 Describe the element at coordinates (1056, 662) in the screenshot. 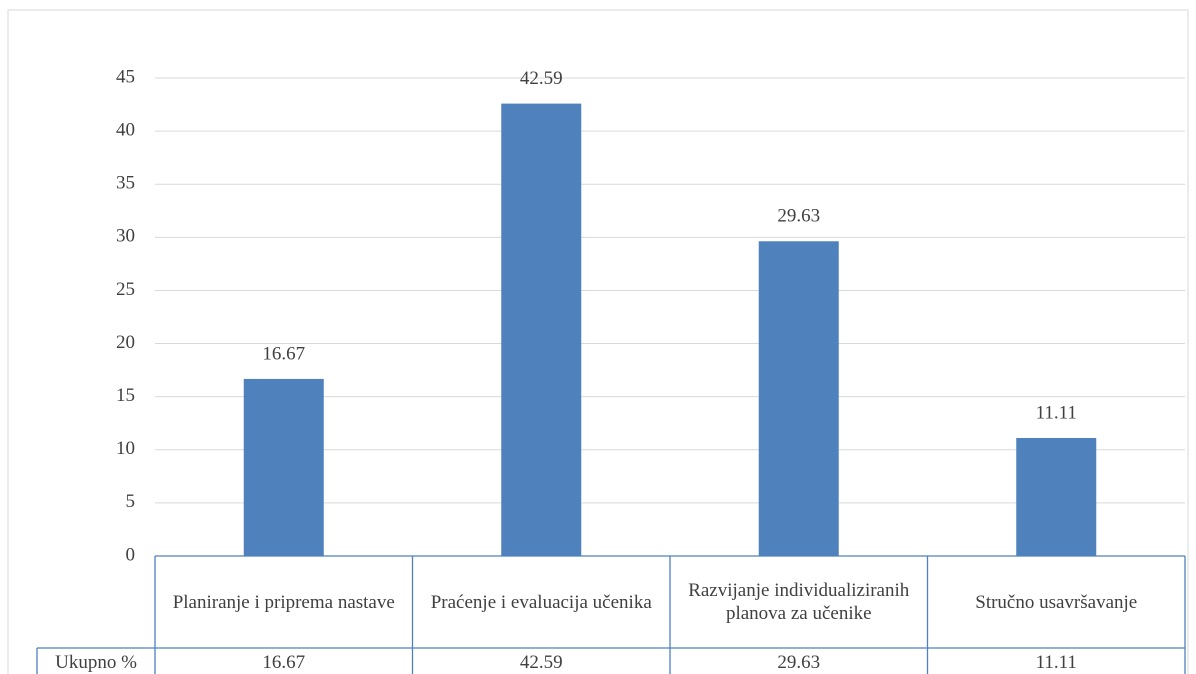

I see `table-value: 11.11` at that location.